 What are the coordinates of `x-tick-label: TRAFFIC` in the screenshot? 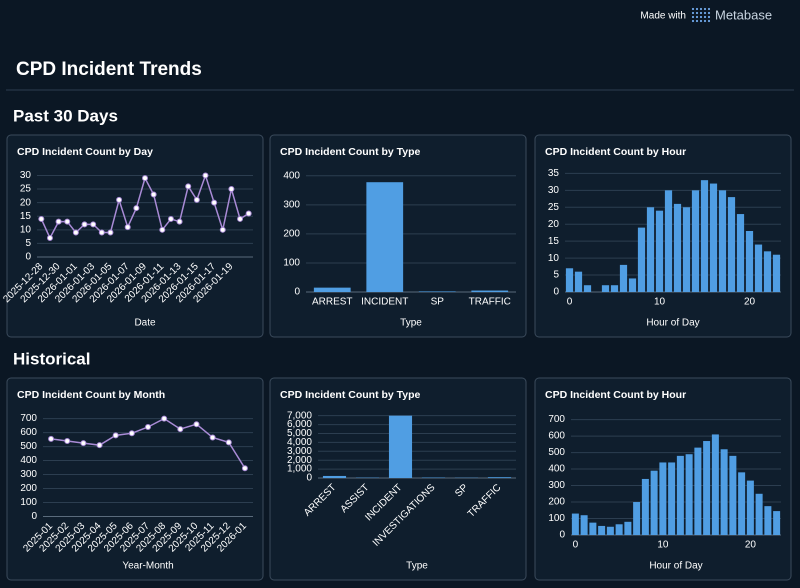 It's located at (490, 302).